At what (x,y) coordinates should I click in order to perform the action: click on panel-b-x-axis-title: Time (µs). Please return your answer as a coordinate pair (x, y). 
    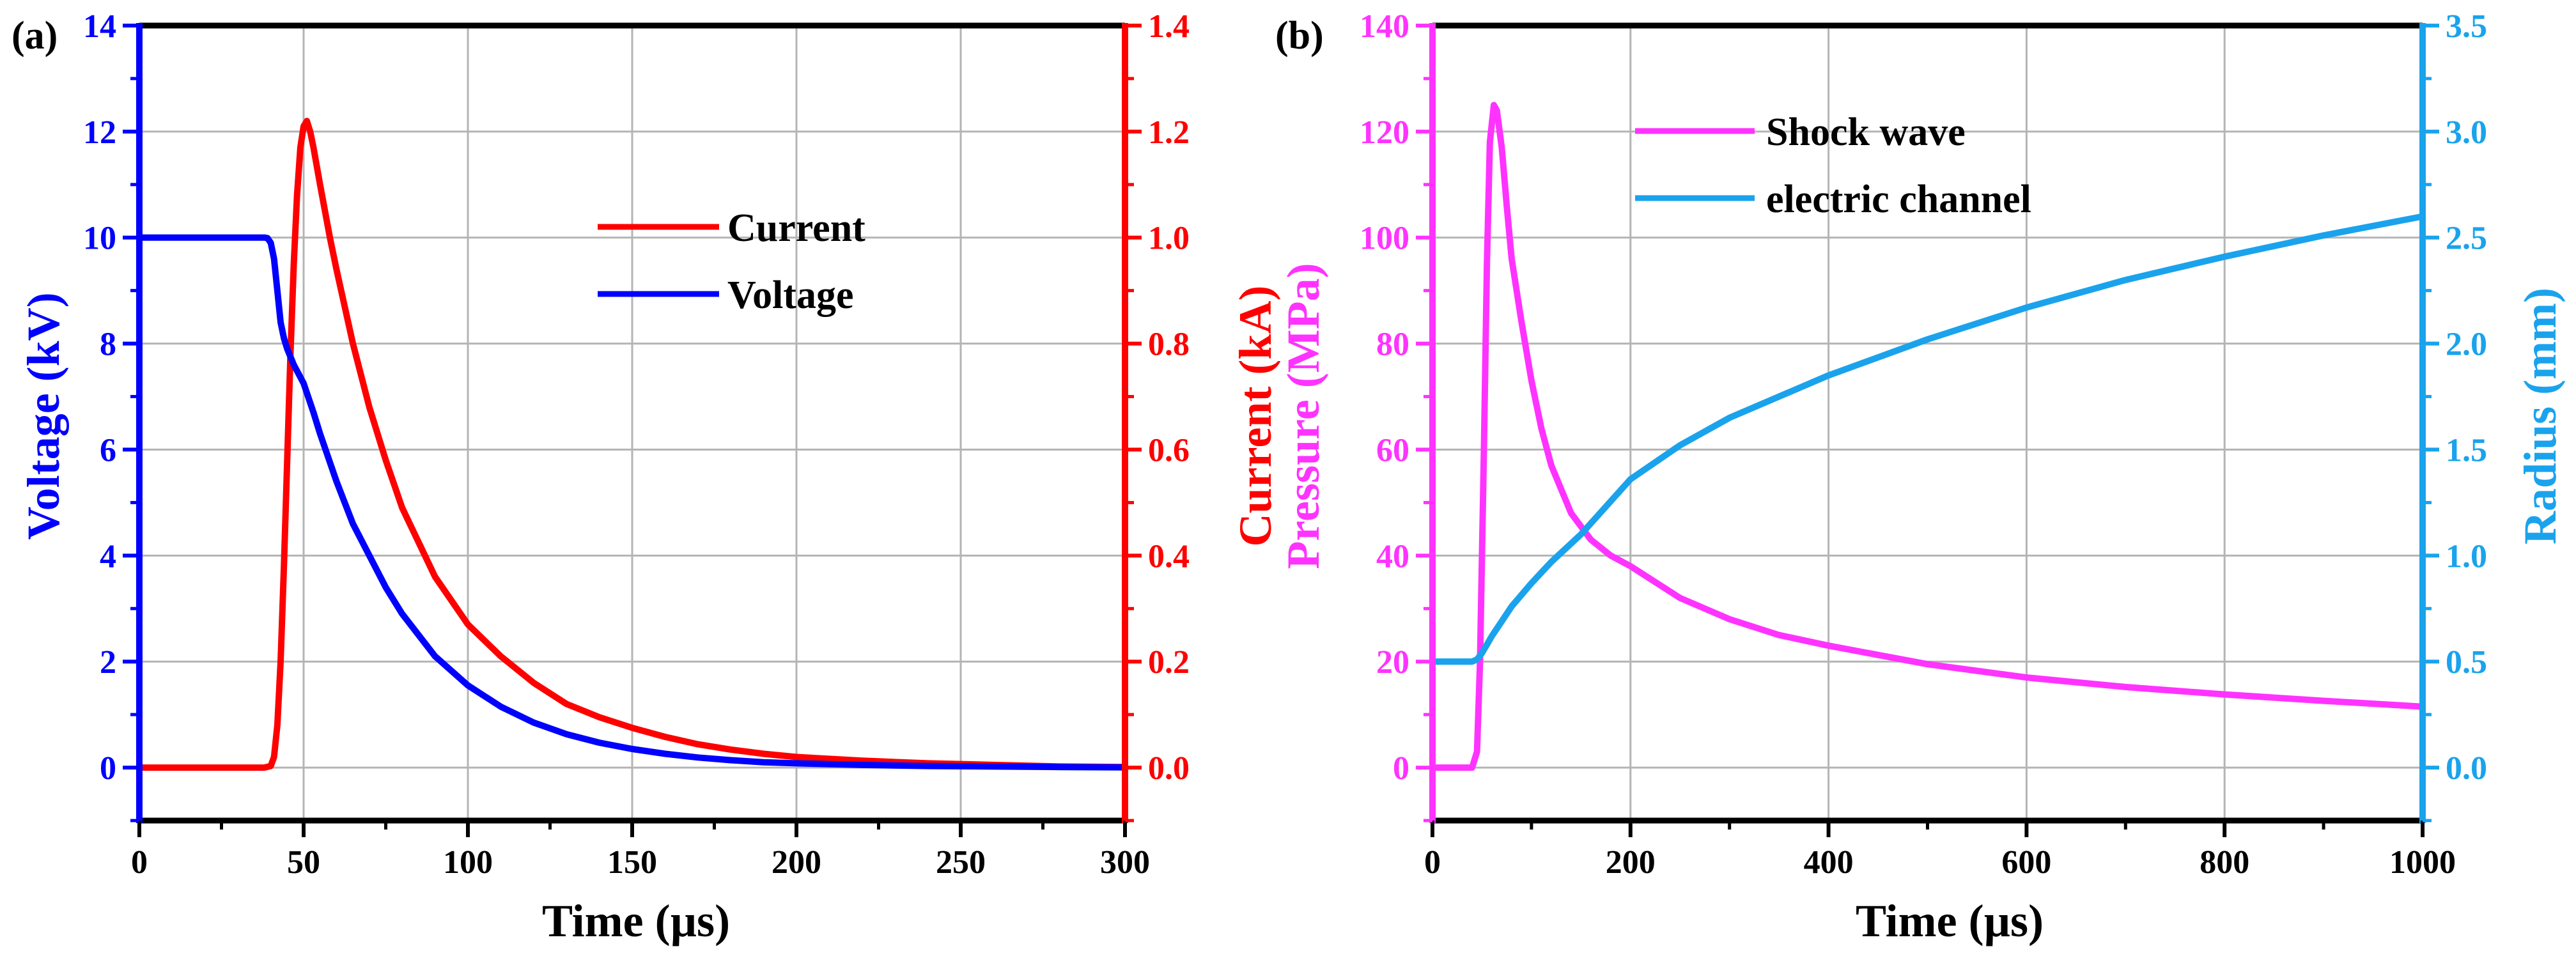
    Looking at the image, I should click on (1950, 920).